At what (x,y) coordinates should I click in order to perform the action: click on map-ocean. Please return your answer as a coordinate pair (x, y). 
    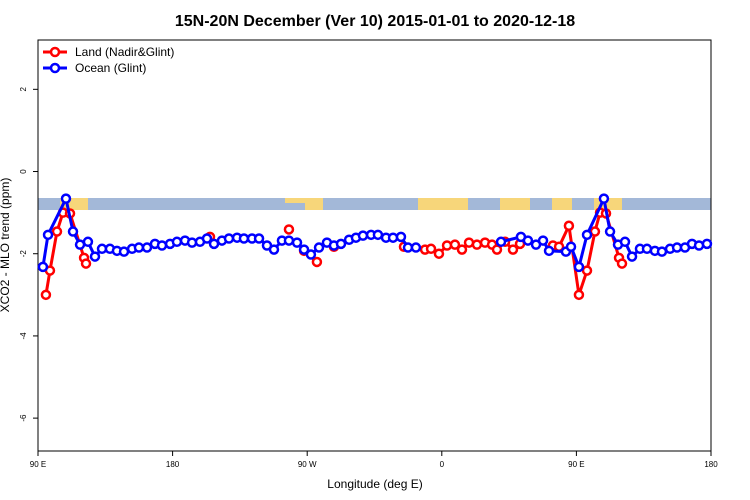
    Looking at the image, I should click on (374, 204).